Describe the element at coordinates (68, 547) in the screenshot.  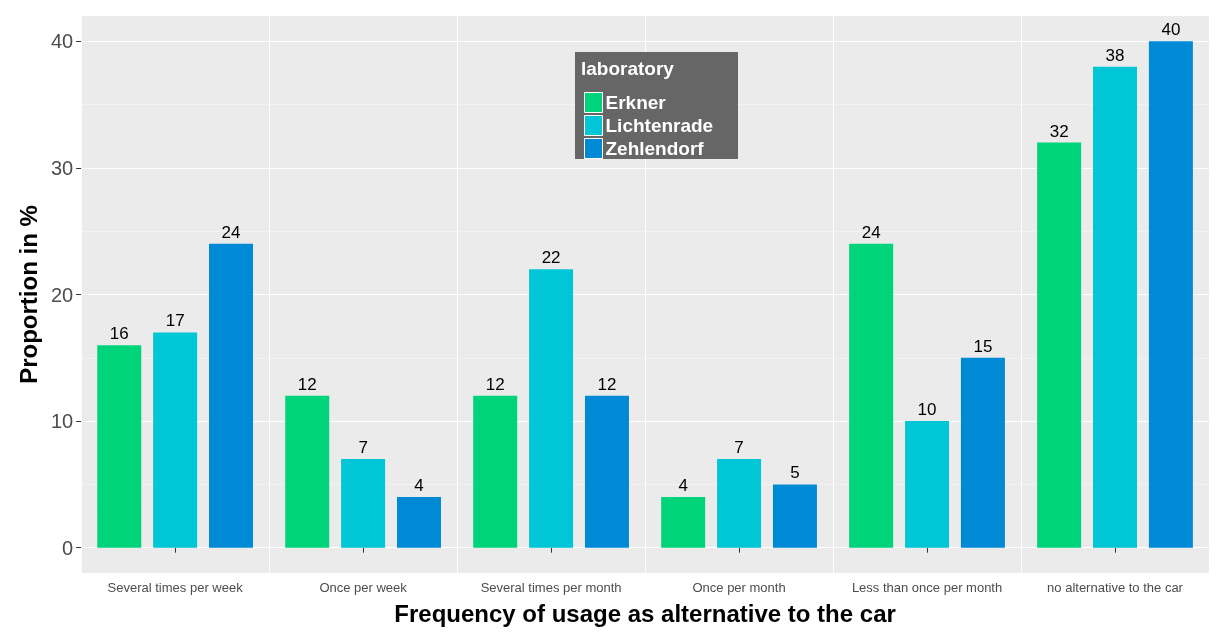
I see `y-tick-label: 0` at that location.